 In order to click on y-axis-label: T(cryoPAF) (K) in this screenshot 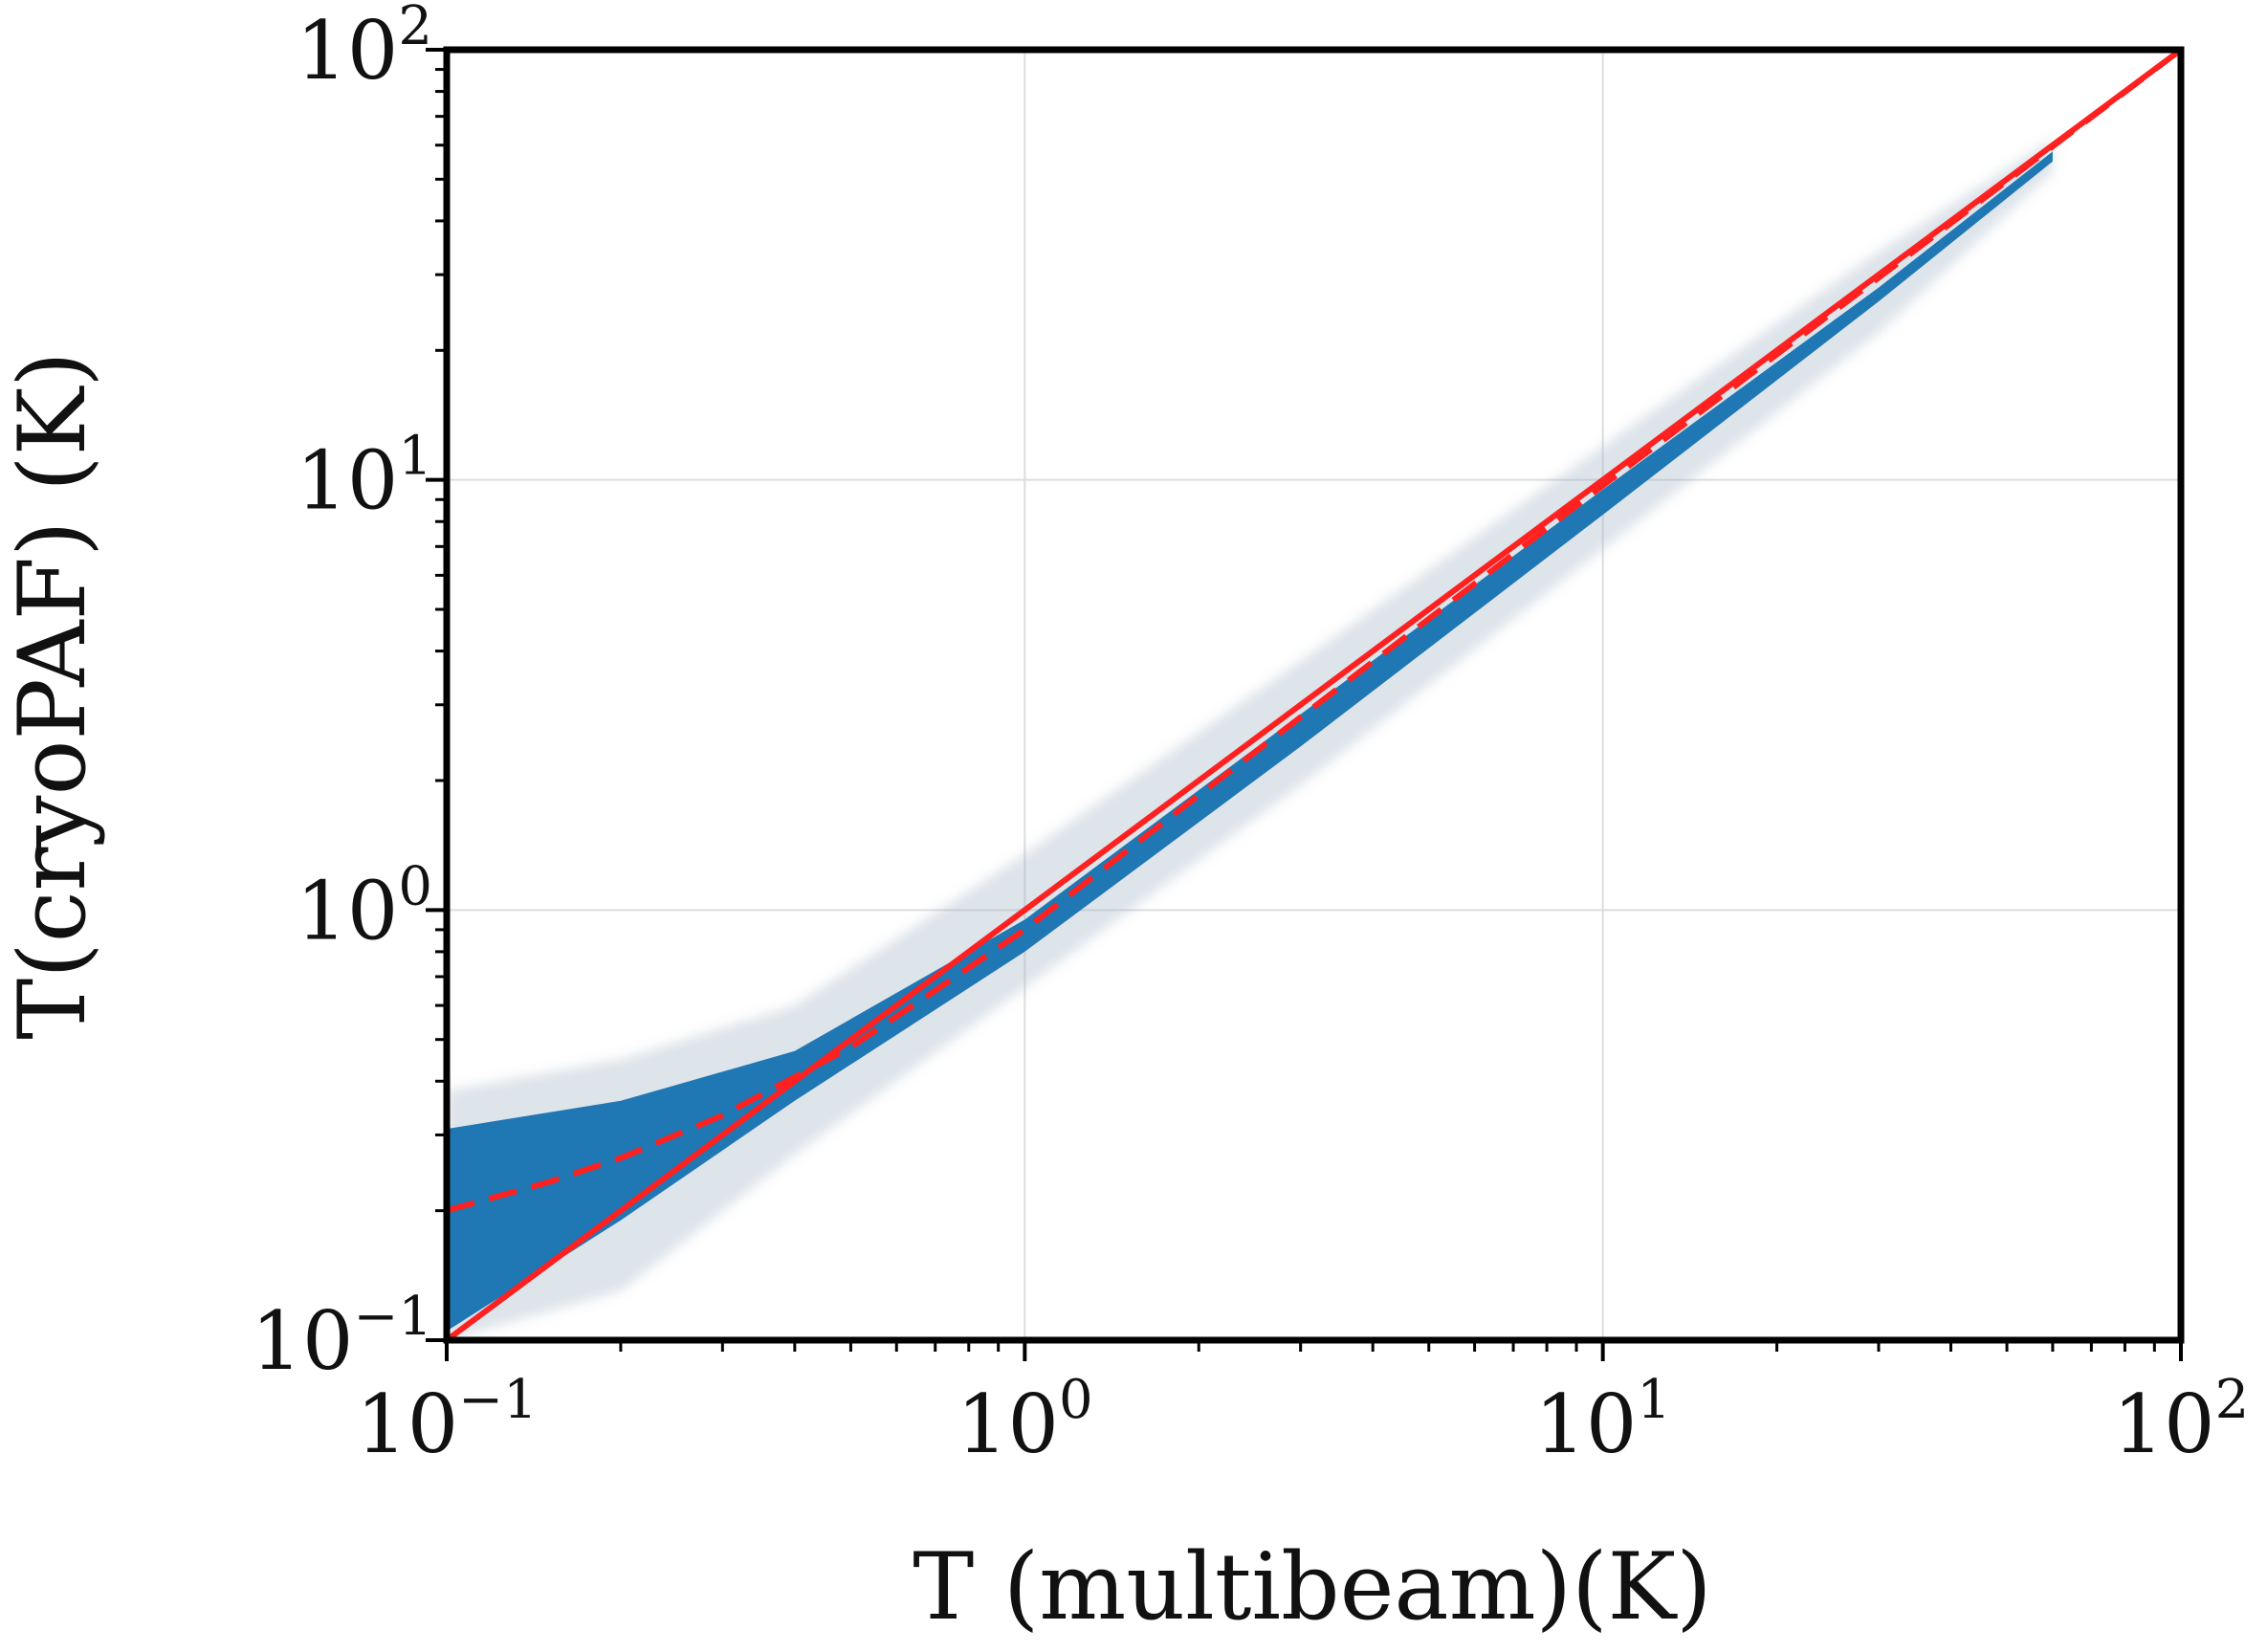, I will do `click(53, 695)`.